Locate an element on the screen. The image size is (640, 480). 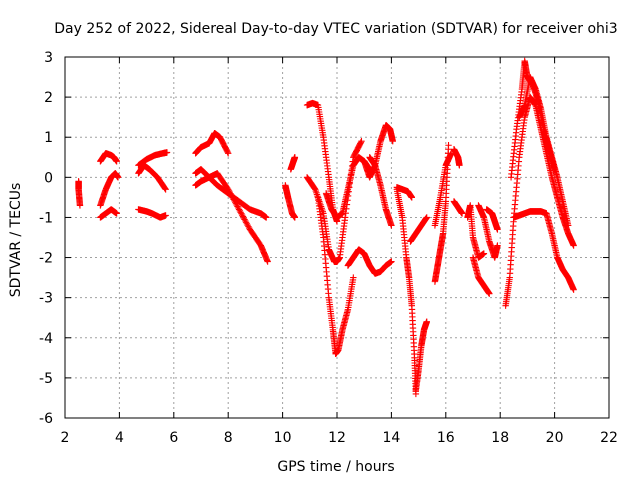
series-track-o is located at coordinates (335, 276).